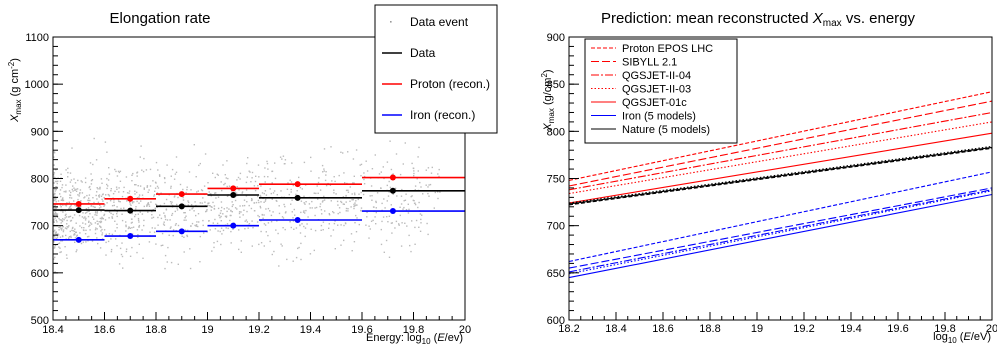  What do you see at coordinates (15, 90) in the screenshot?
I see `left-y-axis-label: Xmax (g cm-2)` at bounding box center [15, 90].